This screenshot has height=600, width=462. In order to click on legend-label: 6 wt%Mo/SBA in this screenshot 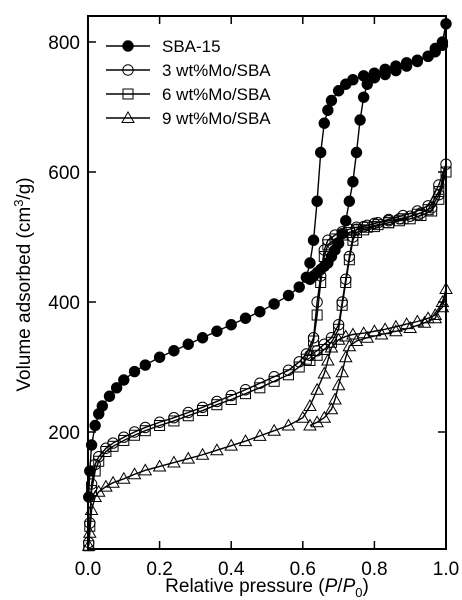, I will do `click(216, 94)`.